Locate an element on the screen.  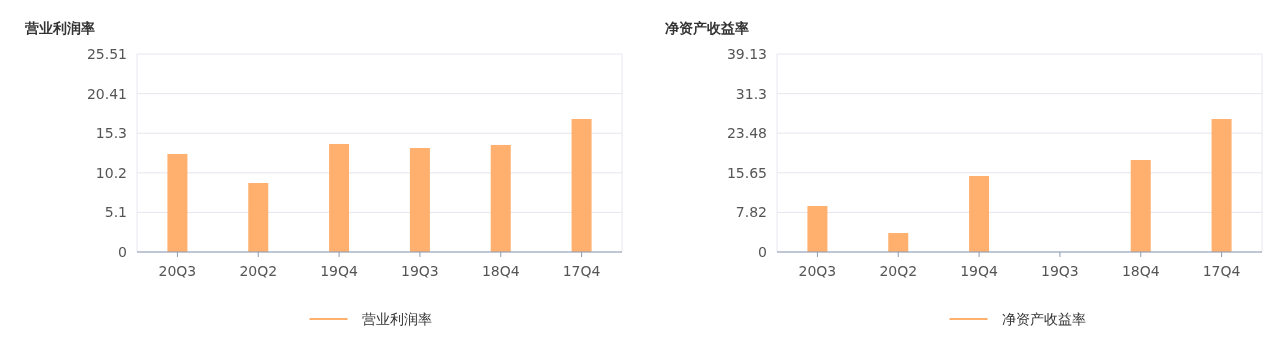
legend-label: 营业利润率 is located at coordinates (396, 319).